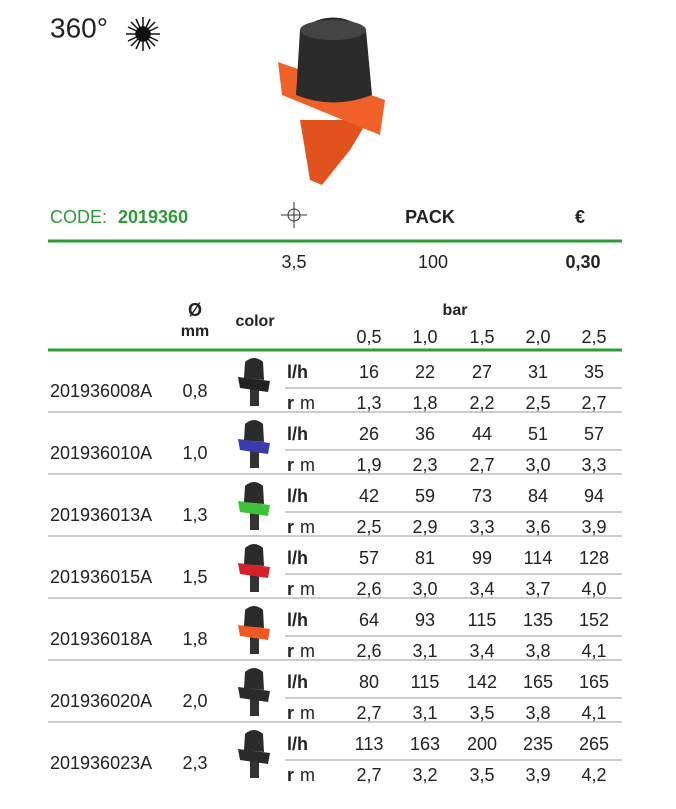  I want to click on product-code: 201936013A, so click(101, 515).